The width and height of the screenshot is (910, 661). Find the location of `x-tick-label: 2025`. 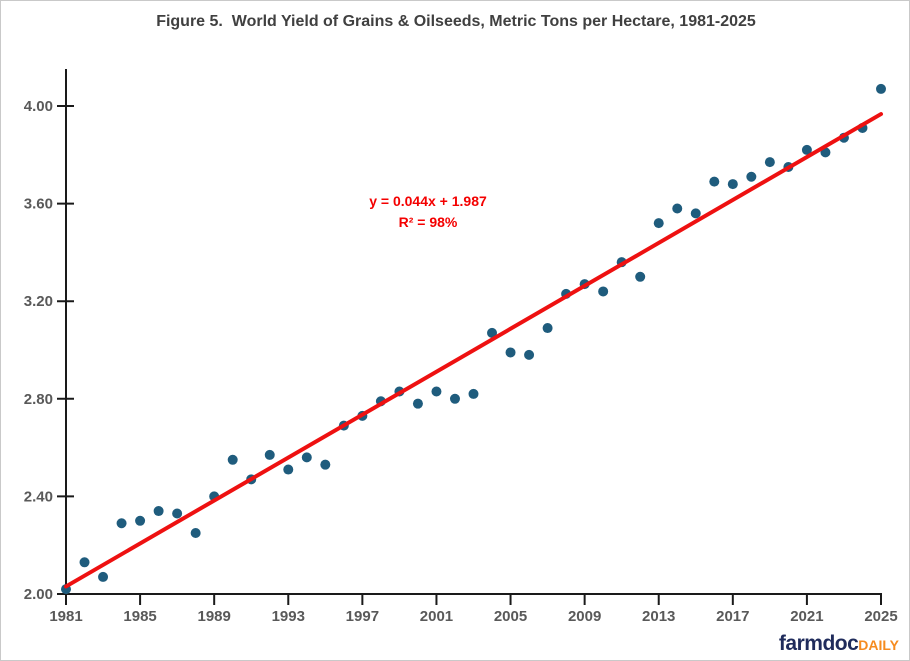

x-tick-label: 2025 is located at coordinates (880, 616).